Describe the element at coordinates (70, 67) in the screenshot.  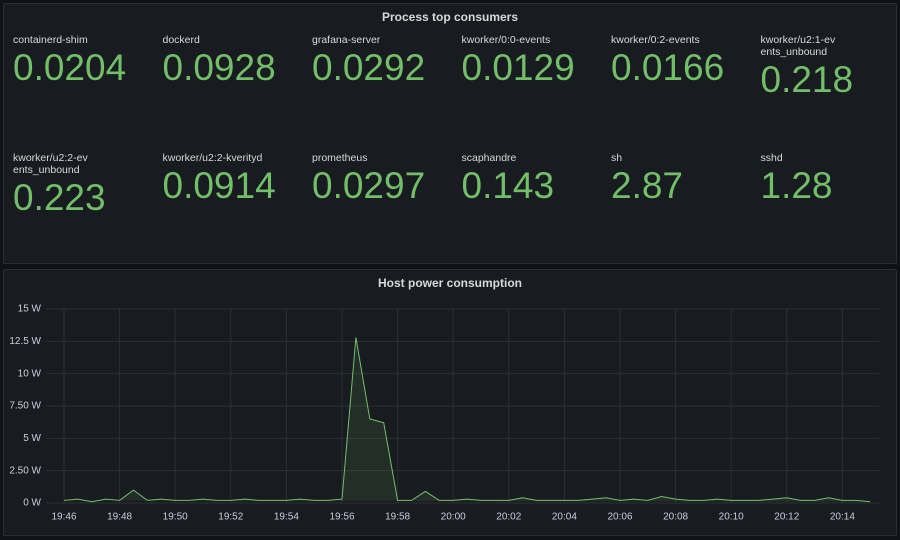
I see `stat-value: 0.0204` at that location.